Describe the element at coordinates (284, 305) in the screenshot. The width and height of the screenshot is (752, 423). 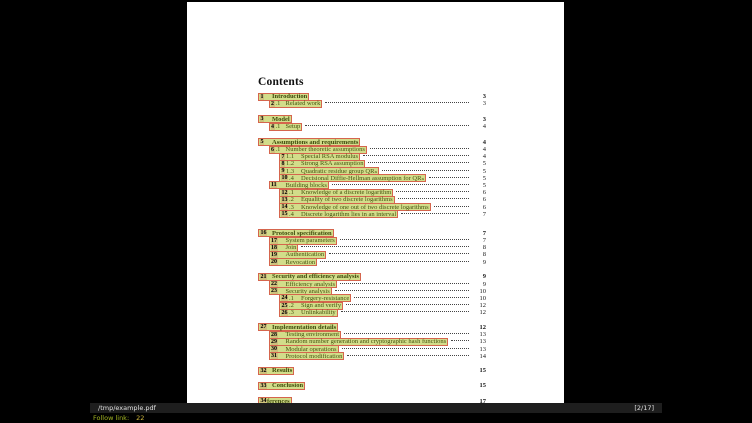
I see `link-hint-label: 25` at that location.